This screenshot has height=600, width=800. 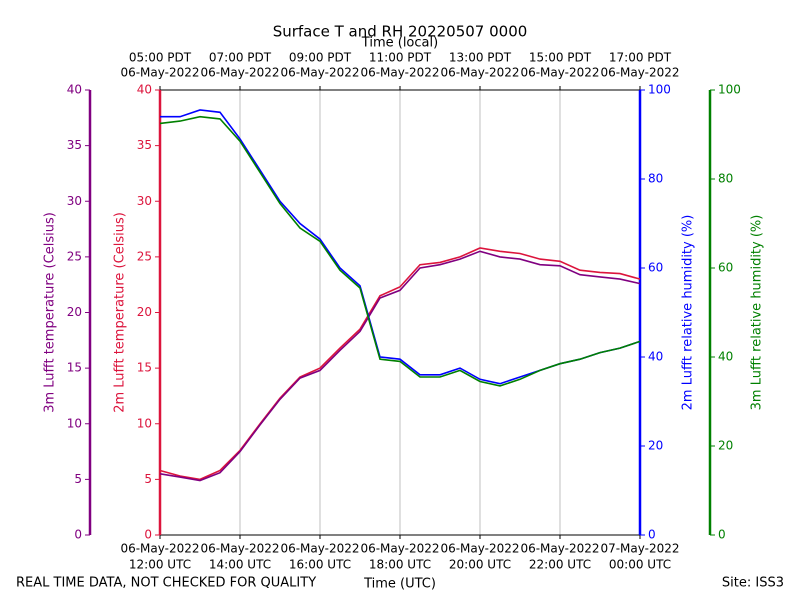 I want to click on x-tick-label: 07-May-2022, so click(x=639, y=549).